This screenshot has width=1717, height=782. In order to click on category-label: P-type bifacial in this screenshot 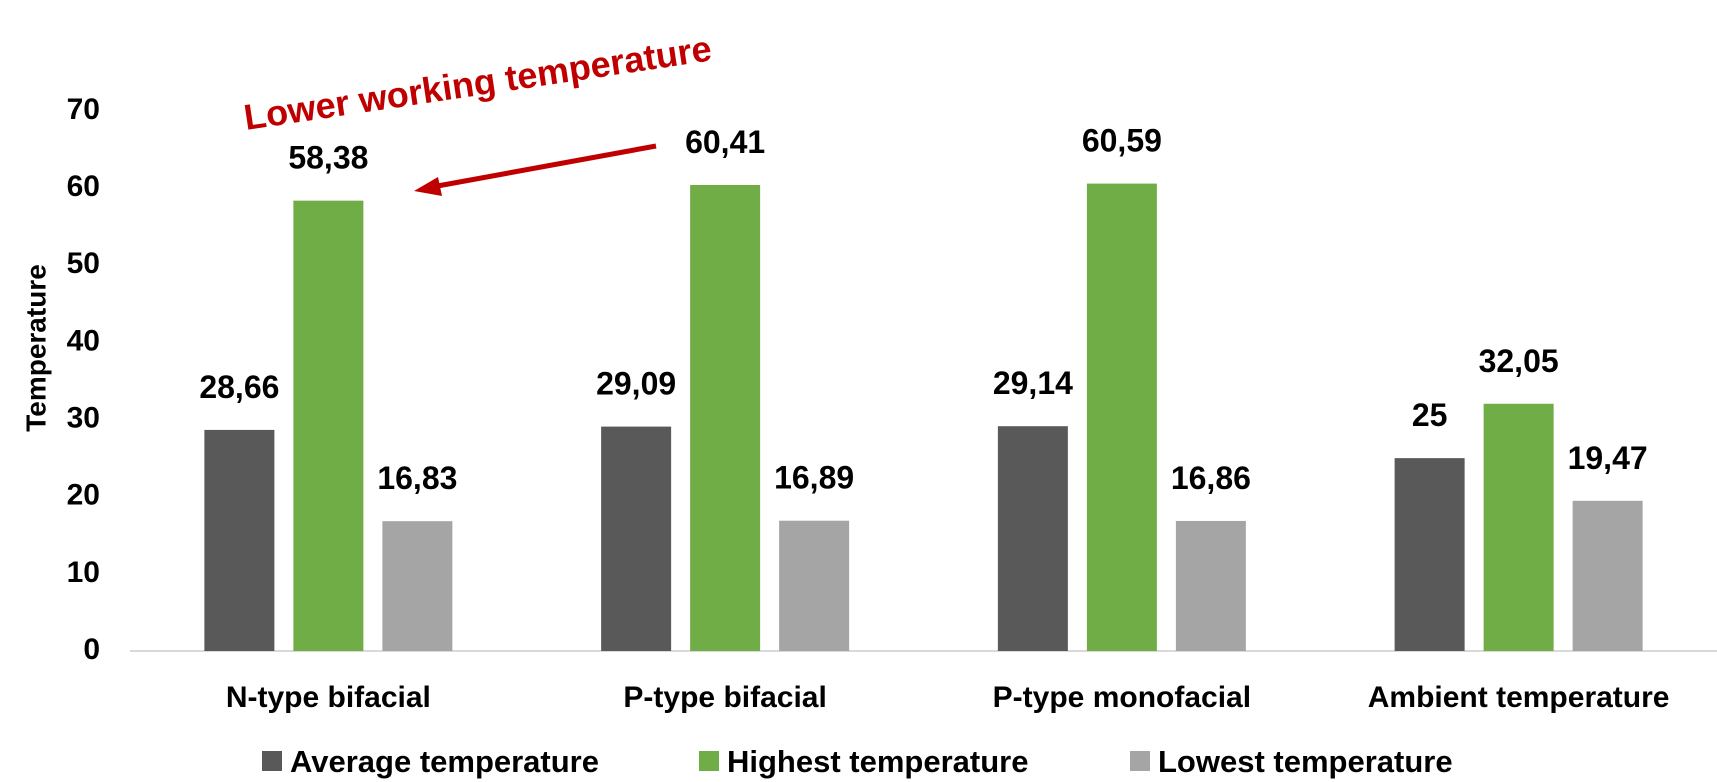, I will do `click(724, 697)`.